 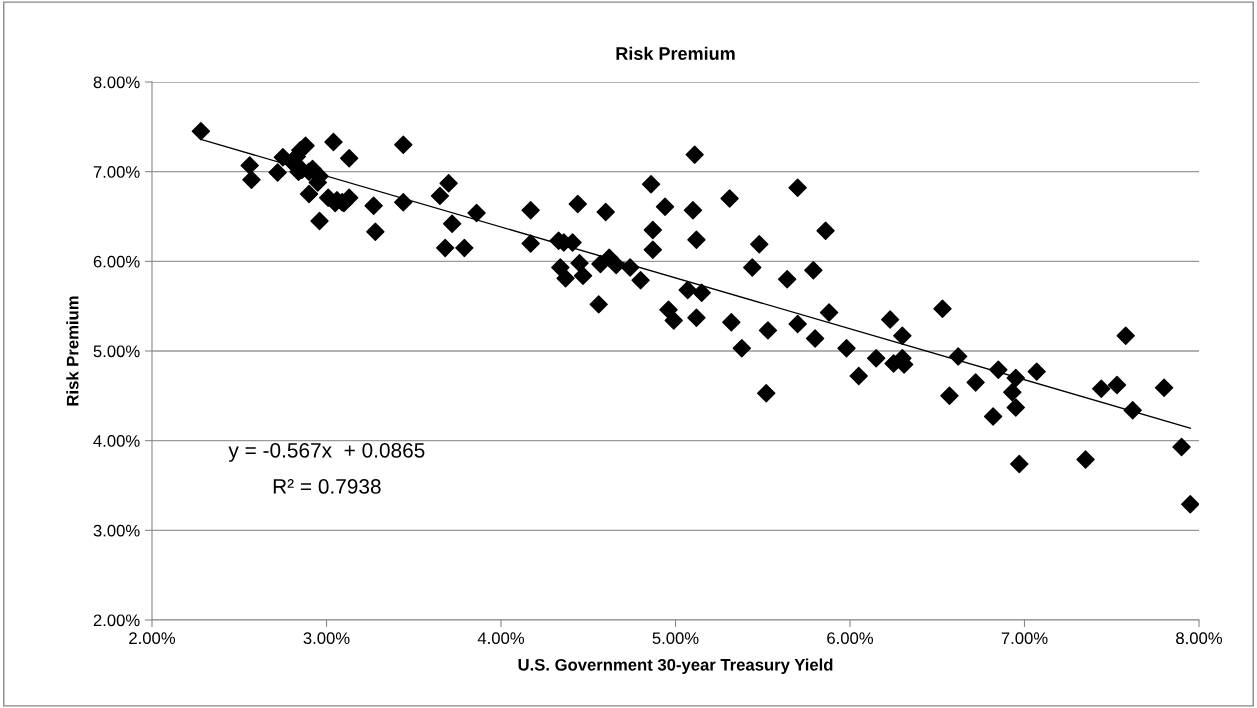 I want to click on y-tick-label: 2.00%, so click(x=116, y=620).